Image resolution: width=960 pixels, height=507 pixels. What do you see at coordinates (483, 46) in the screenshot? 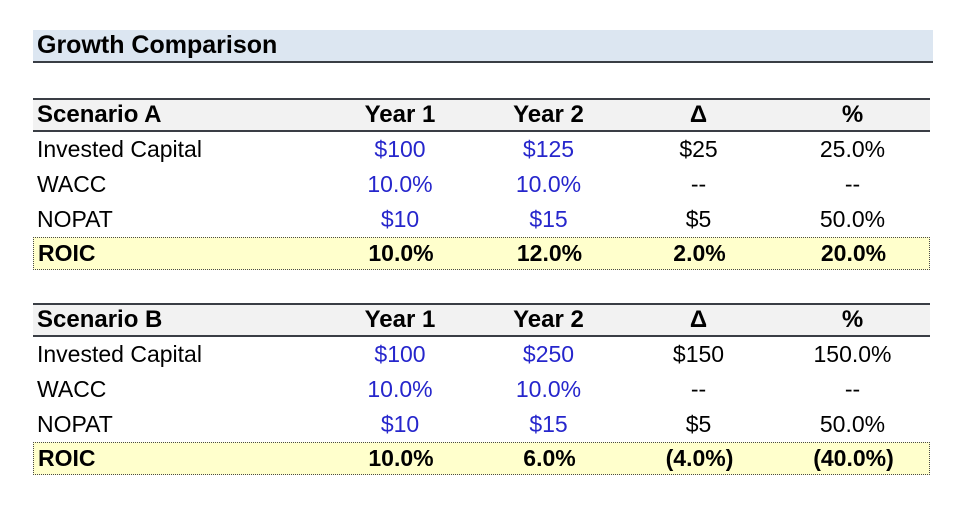
I see `page-title: Growth Comparison` at bounding box center [483, 46].